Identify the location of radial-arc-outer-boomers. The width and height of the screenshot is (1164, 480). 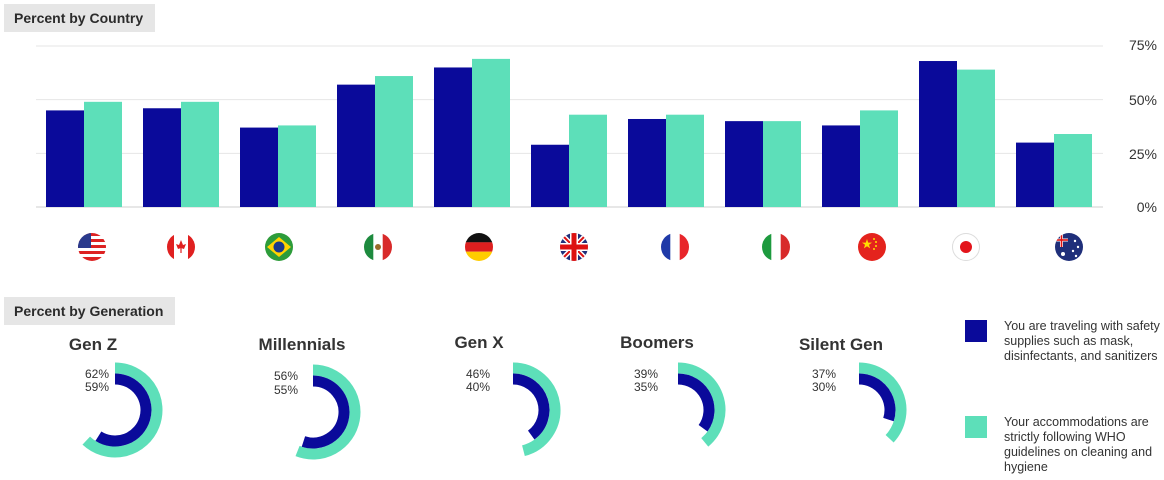
(701, 404).